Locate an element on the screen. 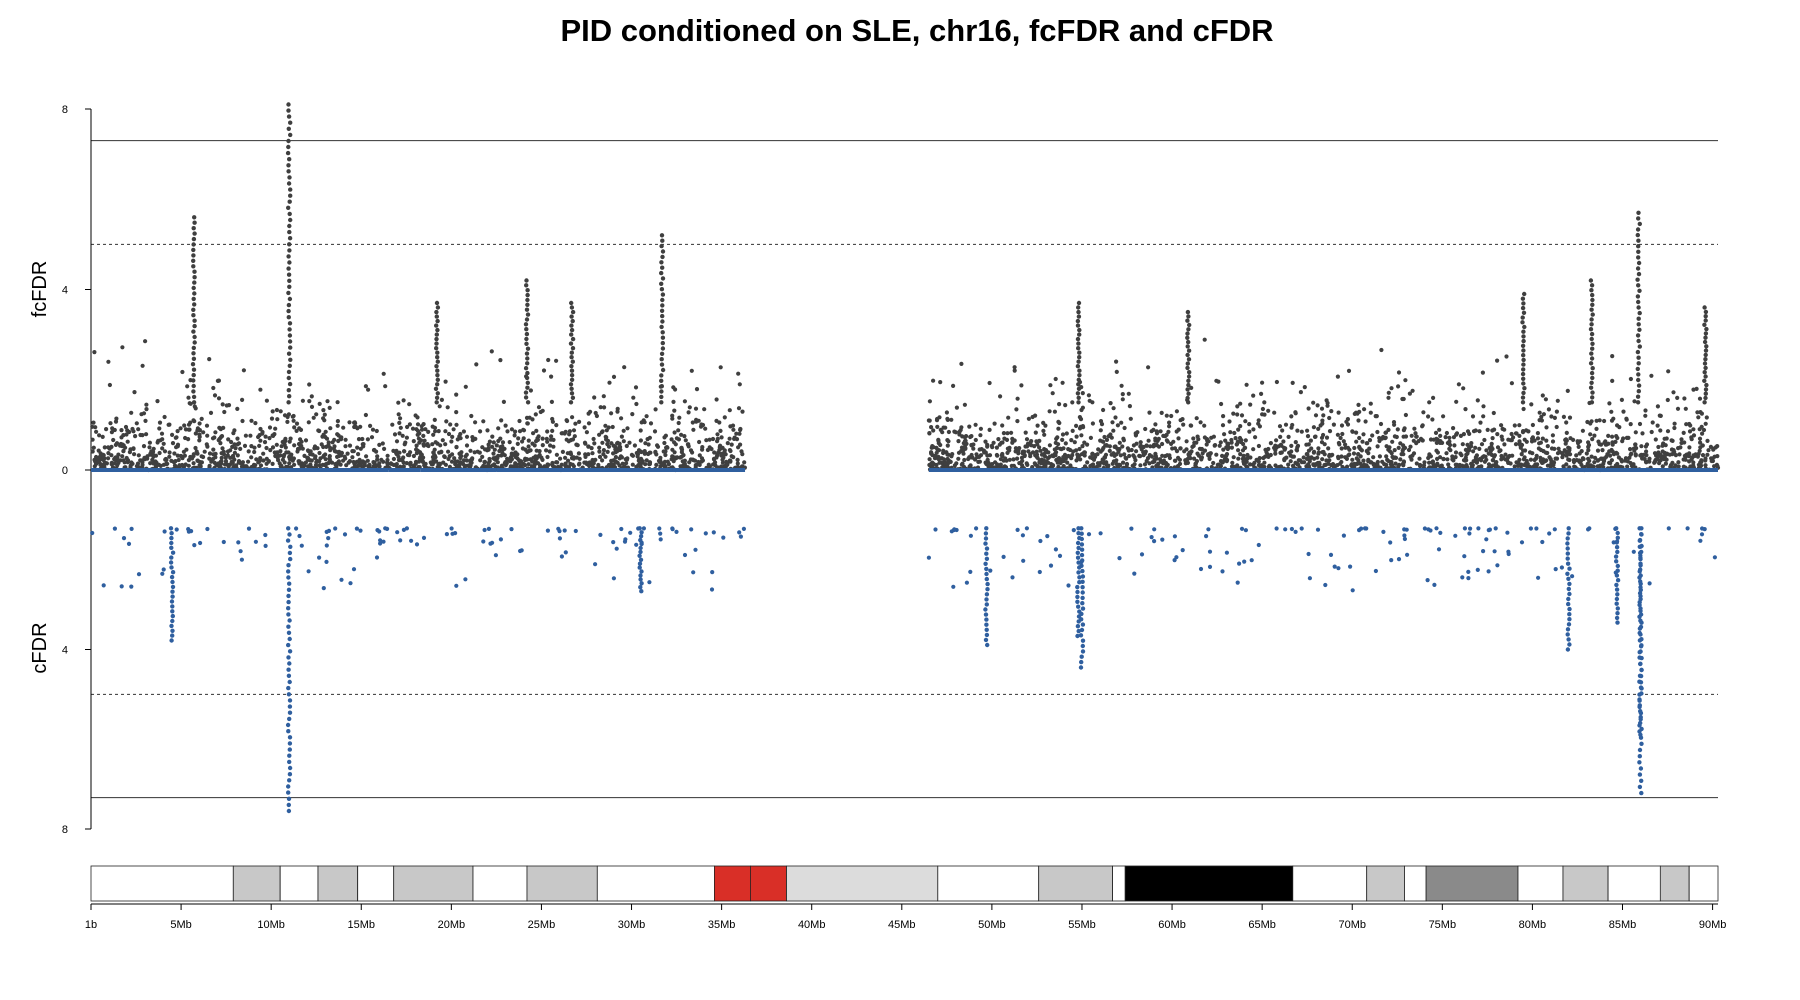  ideogram-band is located at coordinates (732, 883).